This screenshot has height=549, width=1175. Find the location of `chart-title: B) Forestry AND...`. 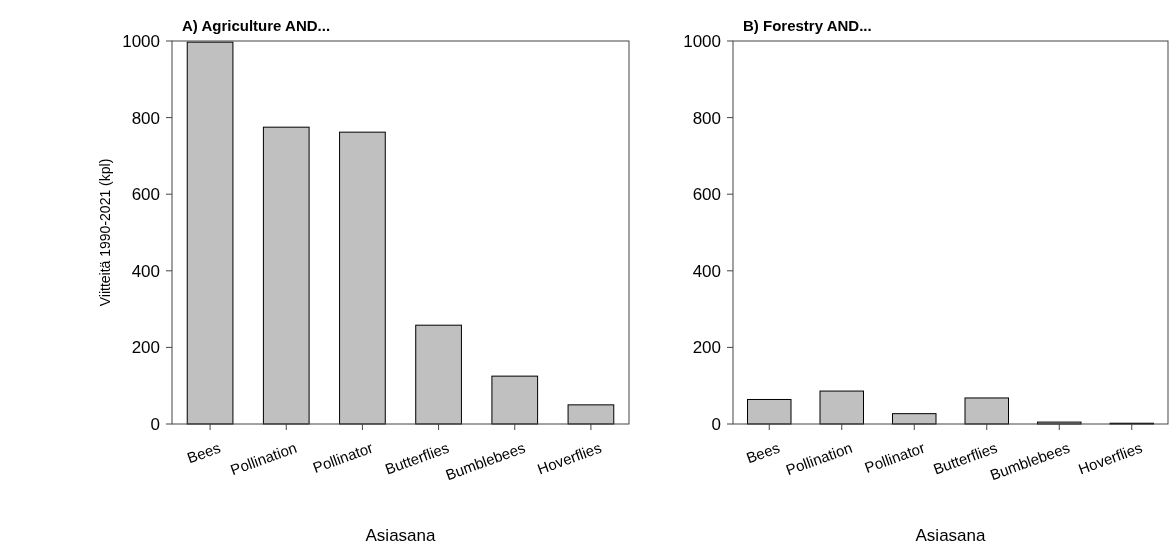

chart-title: B) Forestry AND... is located at coordinates (807, 25).